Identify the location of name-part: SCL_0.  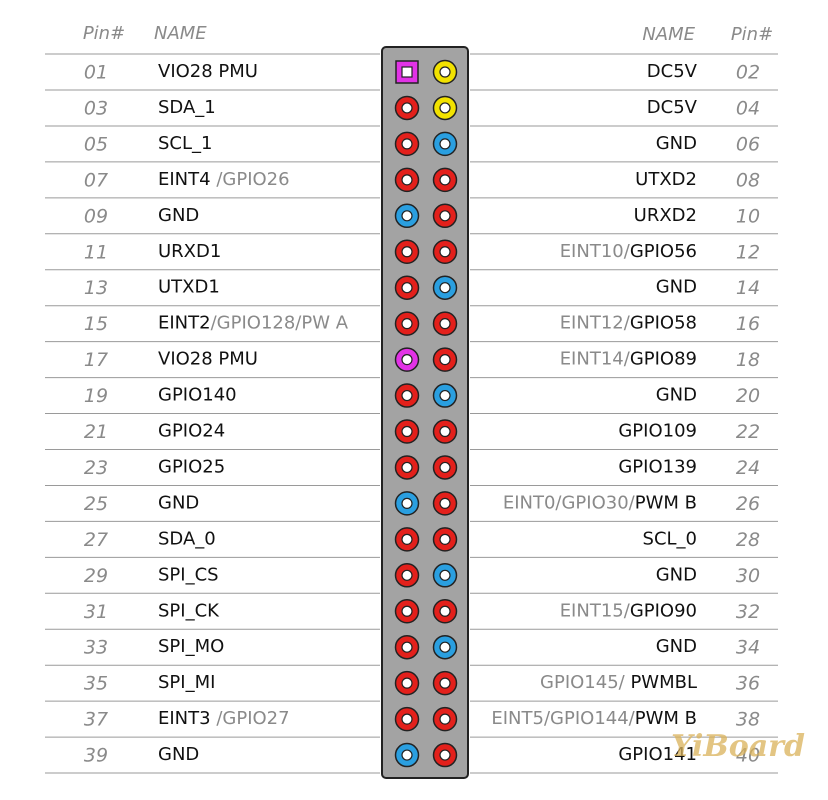
(670, 538).